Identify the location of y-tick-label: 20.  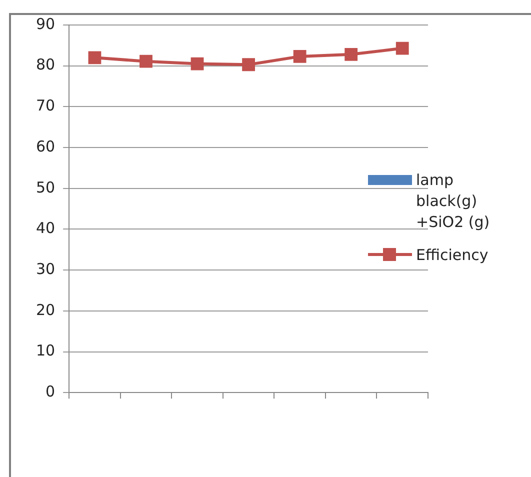
(46, 309).